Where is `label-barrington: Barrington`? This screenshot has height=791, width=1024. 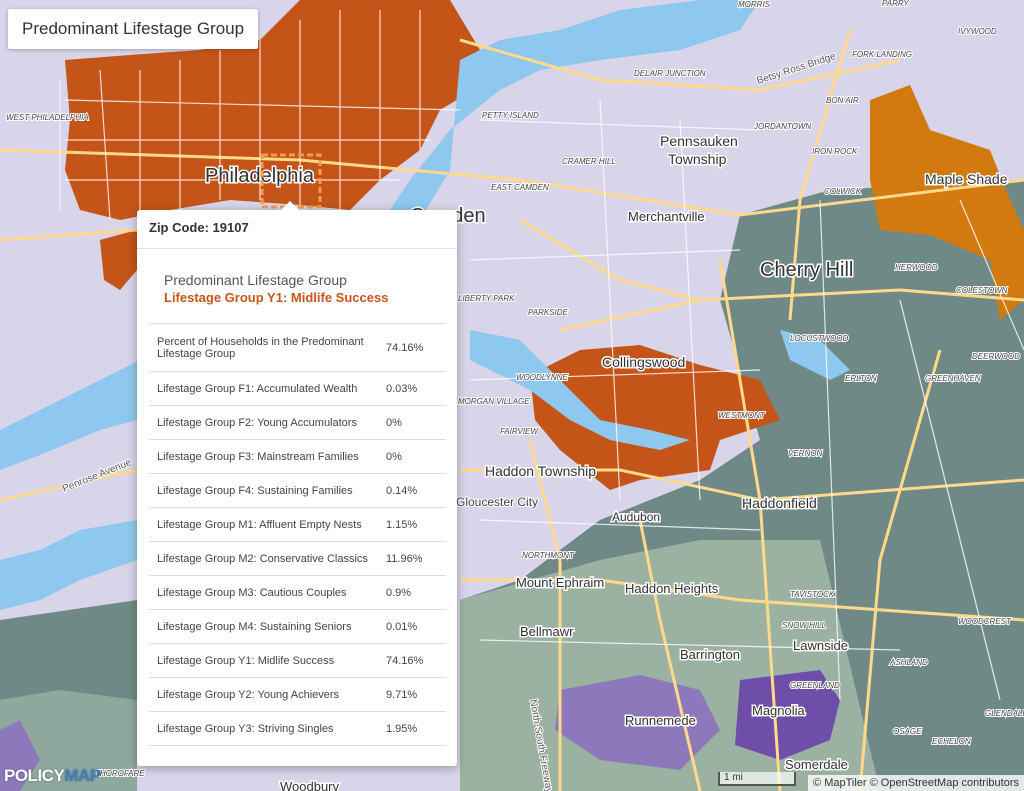
label-barrington: Barrington is located at coordinates (710, 654).